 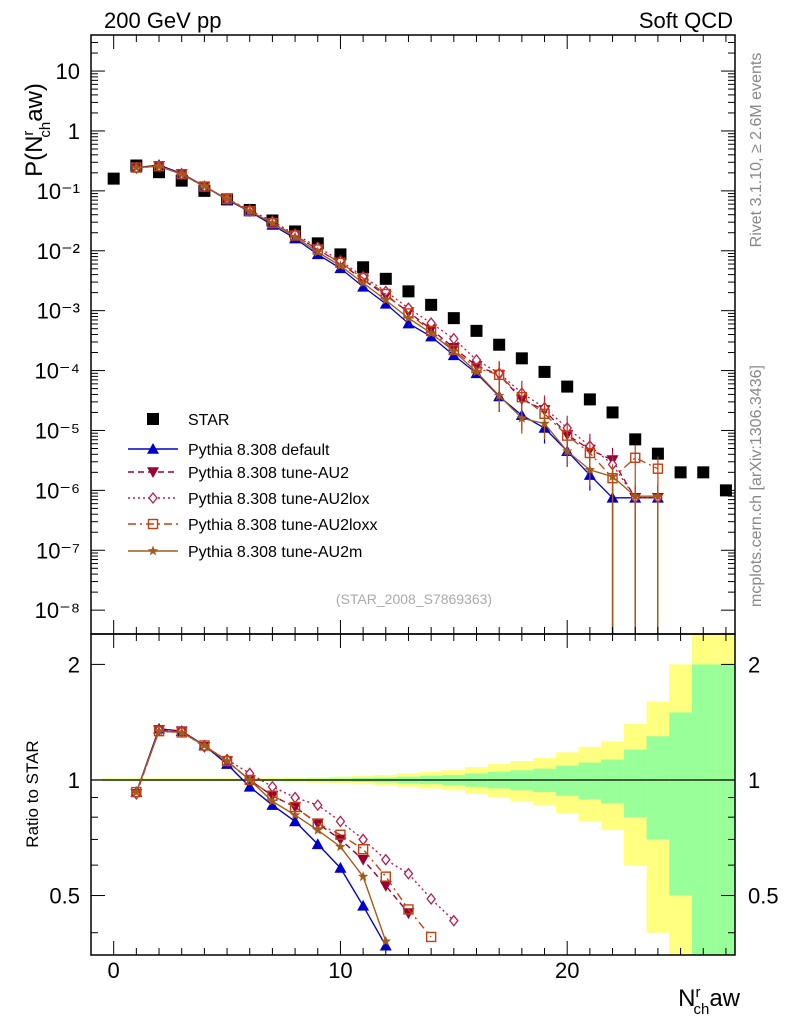 I want to click on ratio-line-au2loxx, so click(x=283, y=834).